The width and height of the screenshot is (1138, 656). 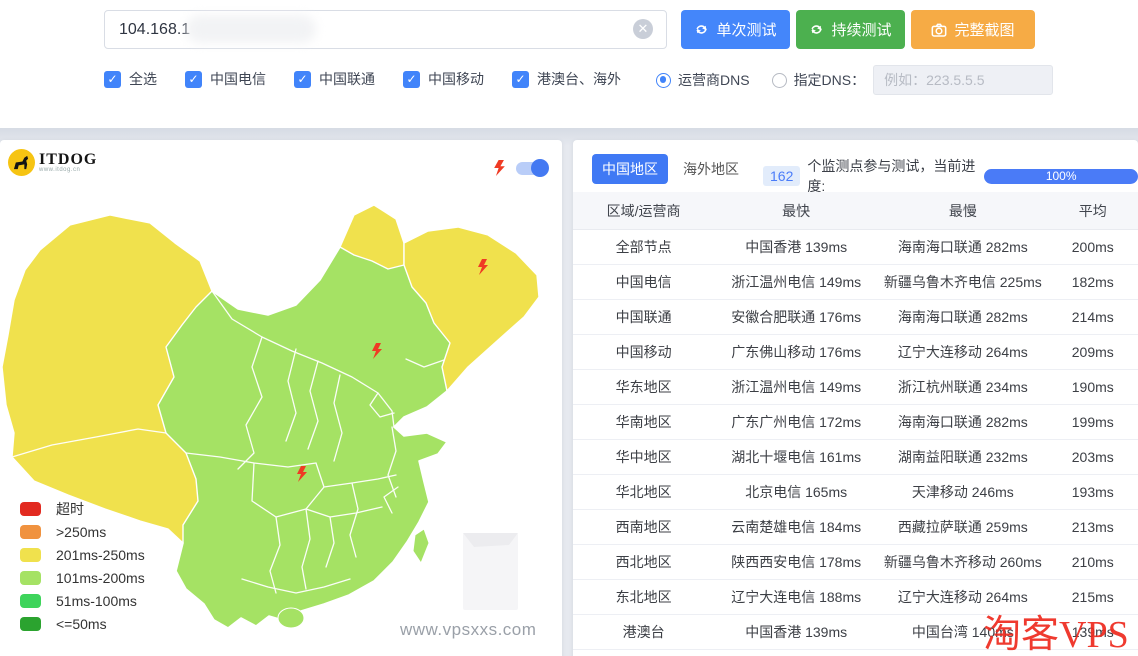 What do you see at coordinates (796, 457) in the screenshot?
I see `fastest-cell: 湖北十堰电信 161ms` at bounding box center [796, 457].